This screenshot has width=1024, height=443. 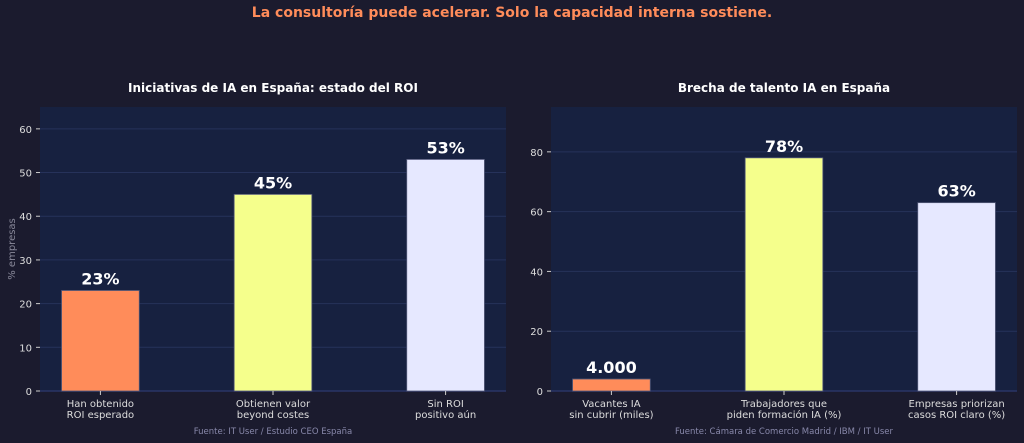 I want to click on x-tick-label: Trabajadores que piden formación IA (%), so click(x=784, y=410).